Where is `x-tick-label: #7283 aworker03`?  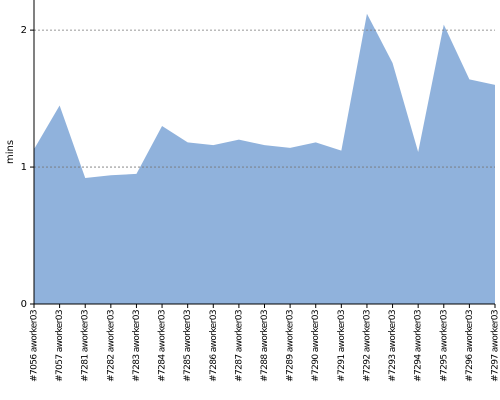
x-tick-label: #7283 aworker03 is located at coordinates (137, 346).